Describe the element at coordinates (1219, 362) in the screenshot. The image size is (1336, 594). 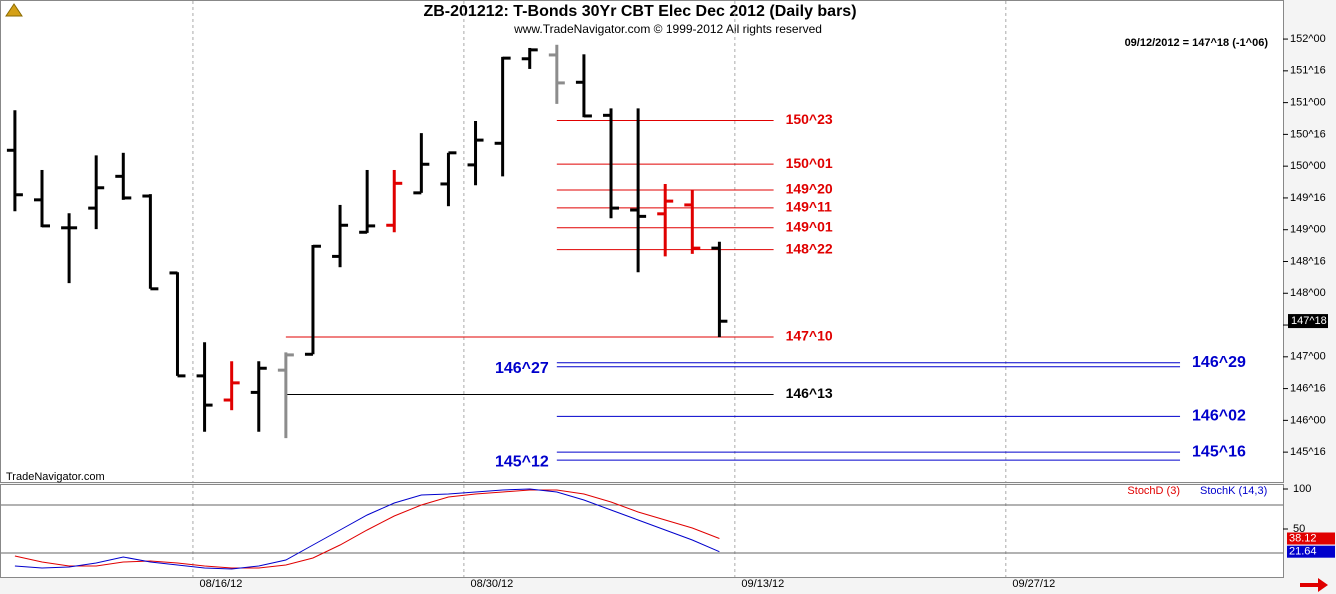
I see `level-label: 146^29` at that location.